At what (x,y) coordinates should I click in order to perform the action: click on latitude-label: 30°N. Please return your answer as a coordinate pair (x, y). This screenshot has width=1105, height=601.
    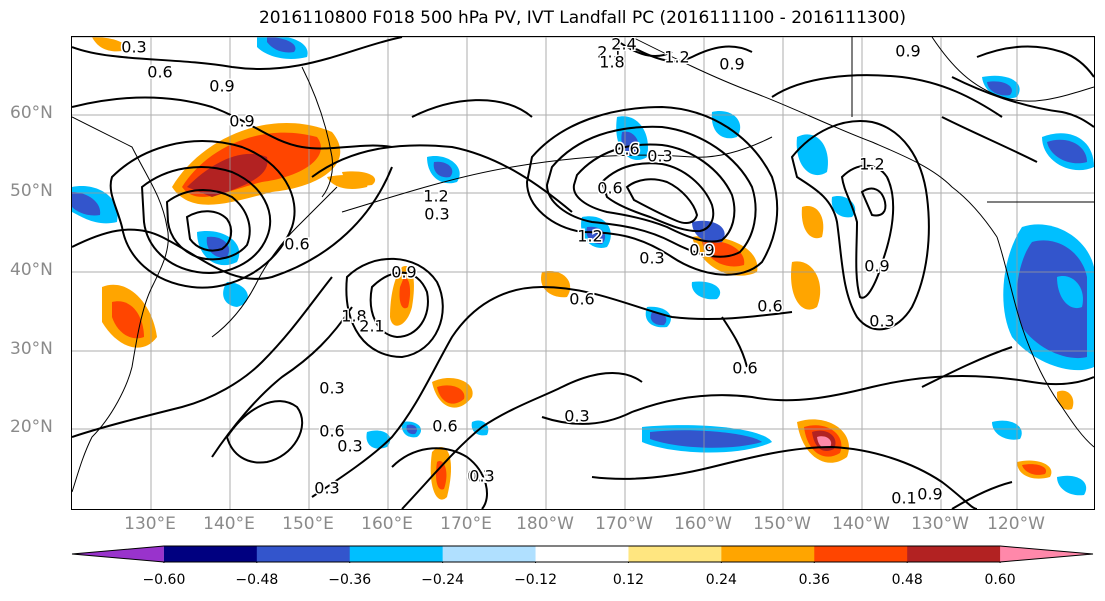
    Looking at the image, I should click on (31, 349).